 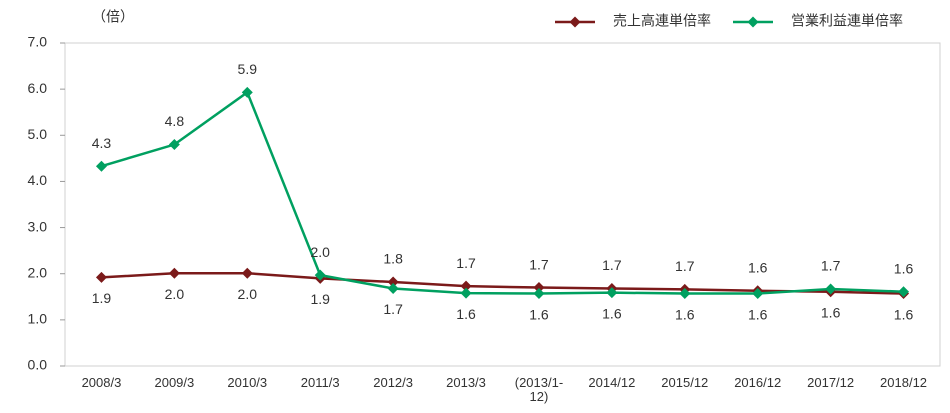 I want to click on x-tick-label: 2014/12, so click(x=612, y=382).